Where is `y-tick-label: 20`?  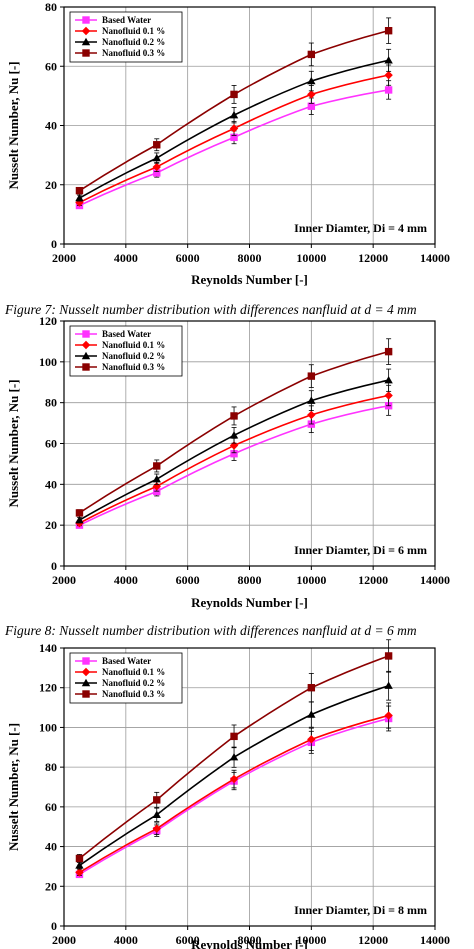
y-tick-label: 20 is located at coordinates (51, 525).